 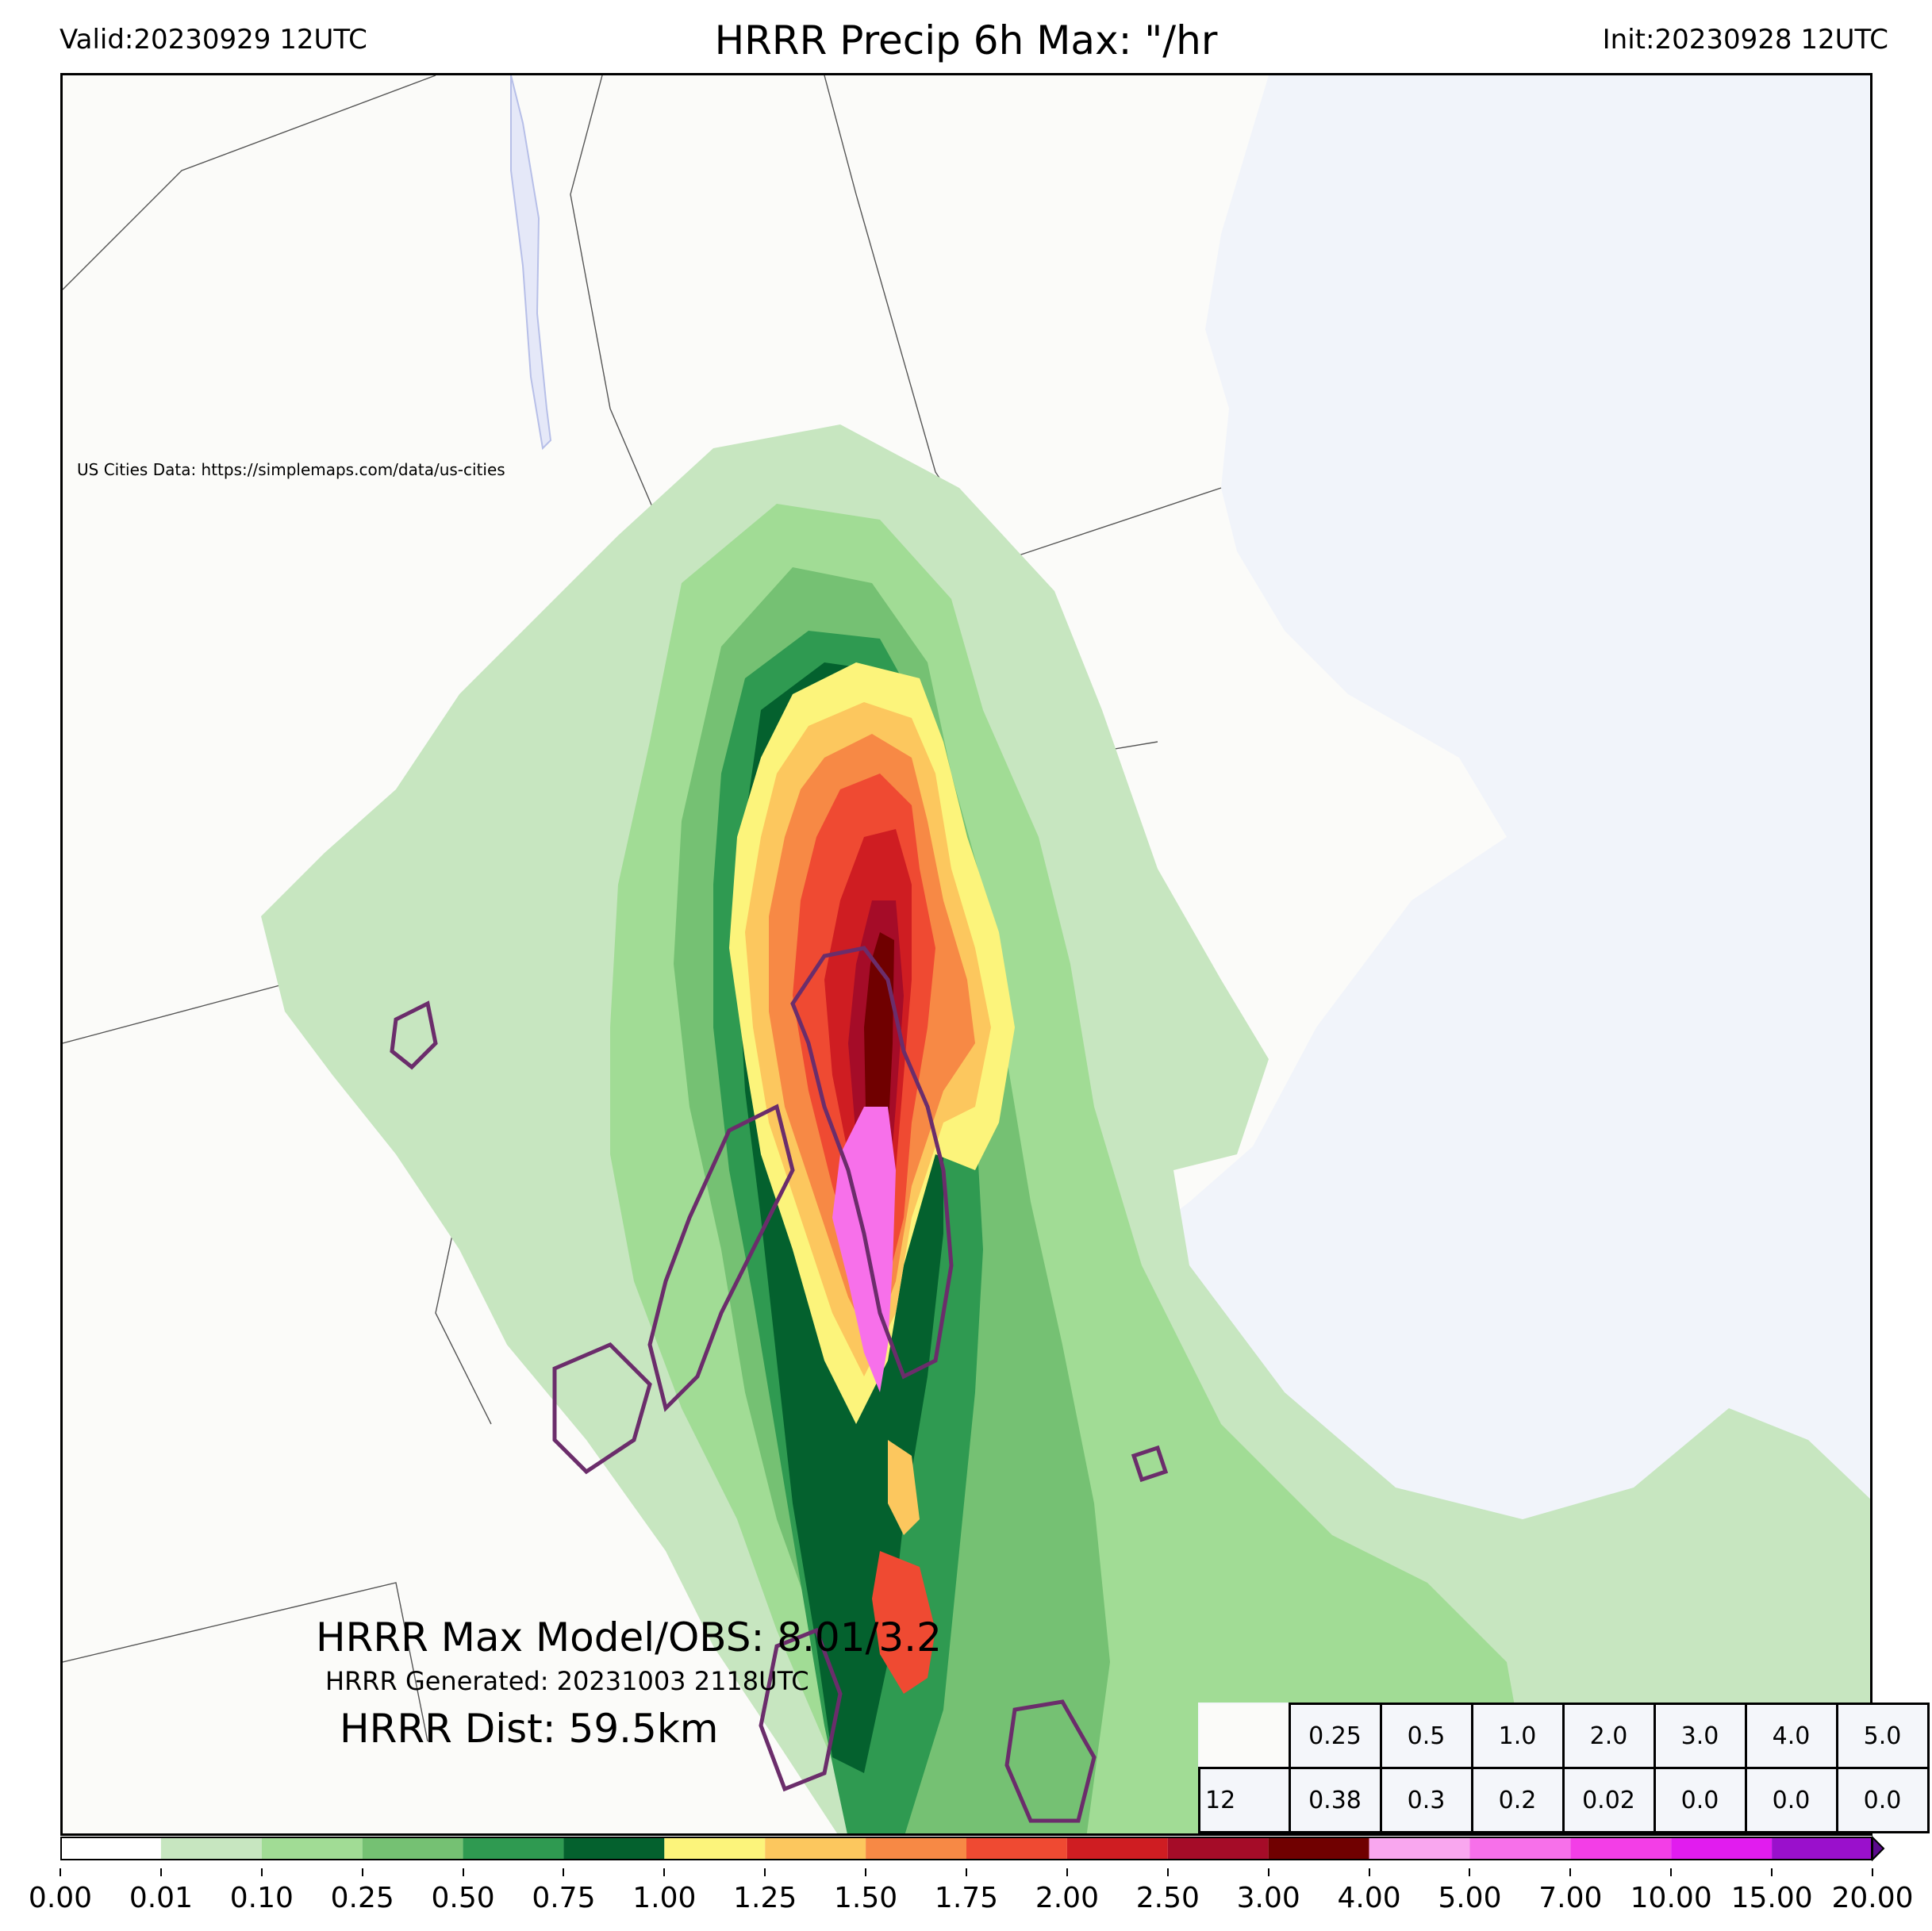 I want to click on colorbar-tick-label: 0.25, so click(x=362, y=1898).